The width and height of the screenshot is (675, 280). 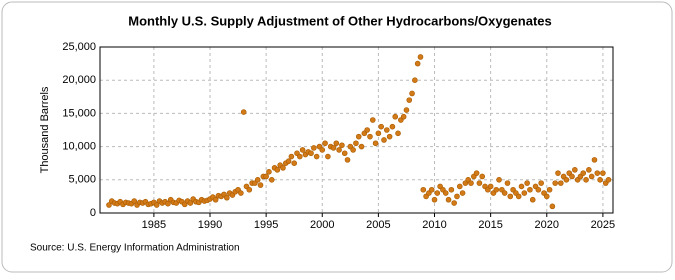 What do you see at coordinates (210, 225) in the screenshot?
I see `x-tick-label: 1990` at bounding box center [210, 225].